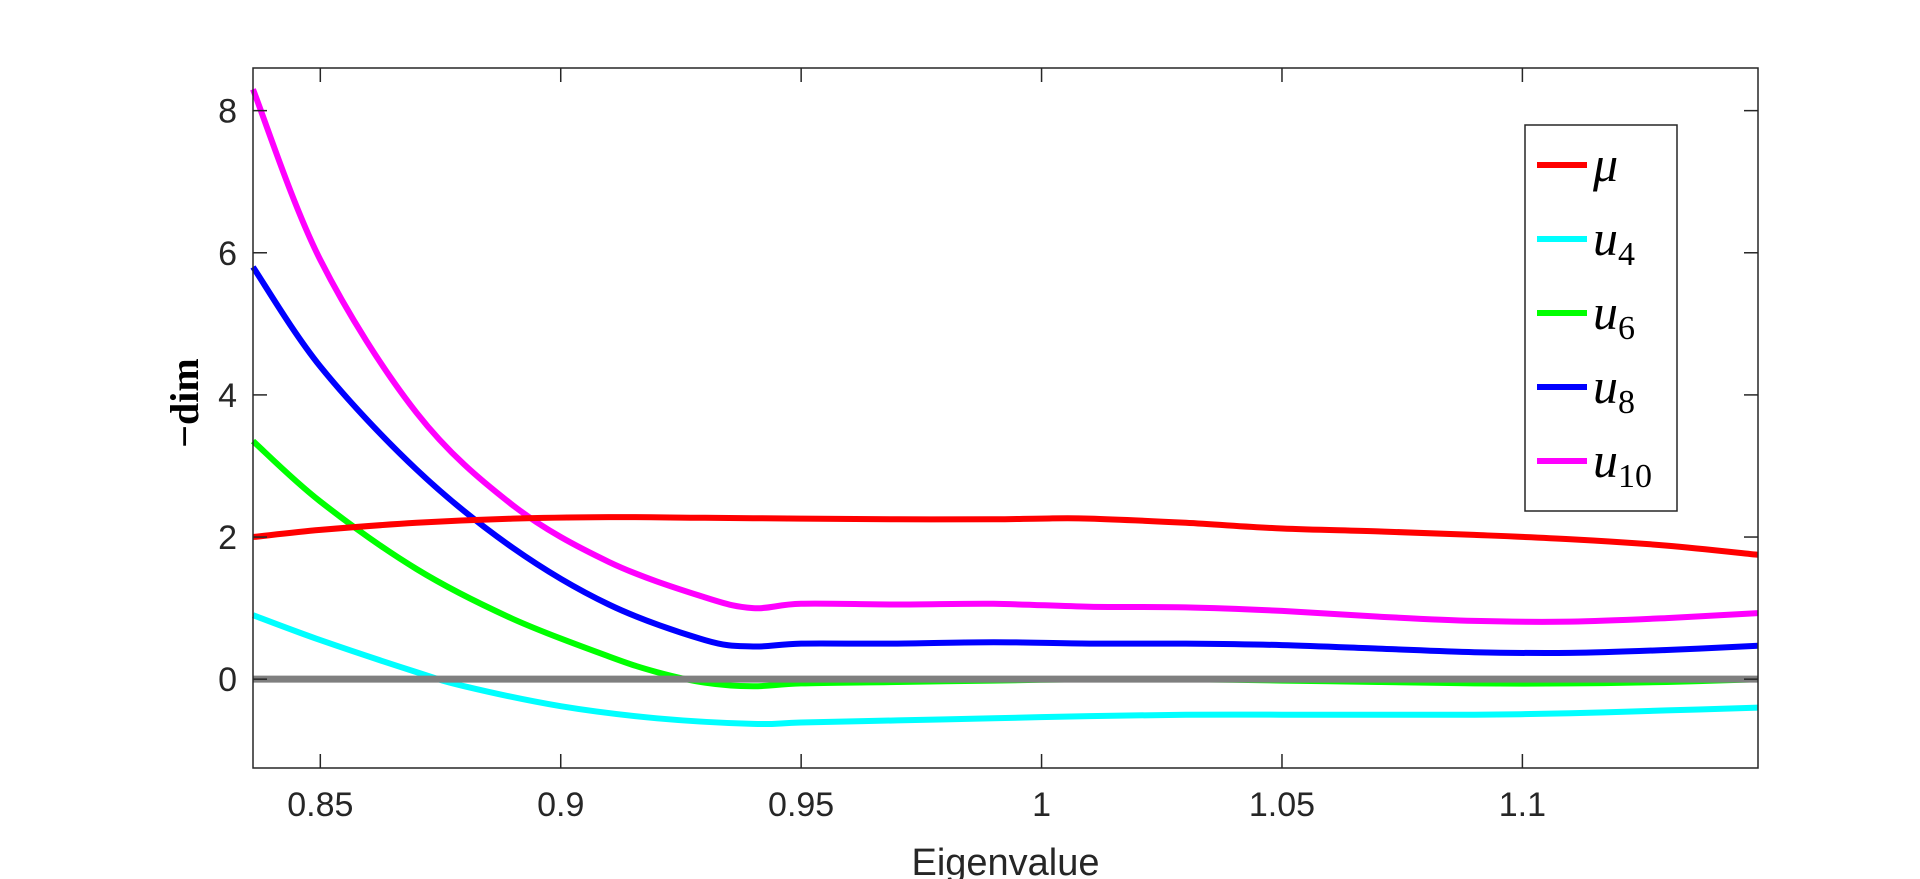 Image resolution: width=1920 pixels, height=879 pixels. I want to click on legend-label-mu: μ, so click(1605, 164).